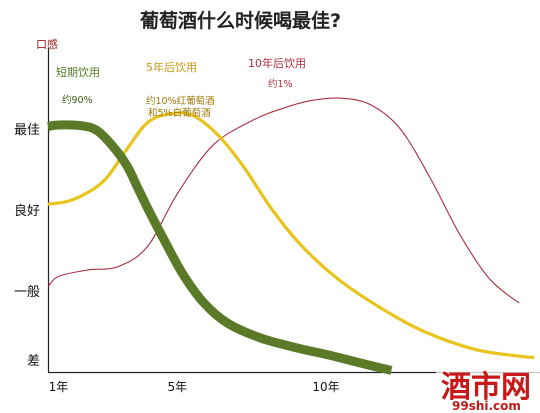 Image resolution: width=540 pixels, height=413 pixels. Describe the element at coordinates (180, 107) in the screenshot. I see `series-note: 约10%红葡萄酒和5%白葡萄酒` at that location.